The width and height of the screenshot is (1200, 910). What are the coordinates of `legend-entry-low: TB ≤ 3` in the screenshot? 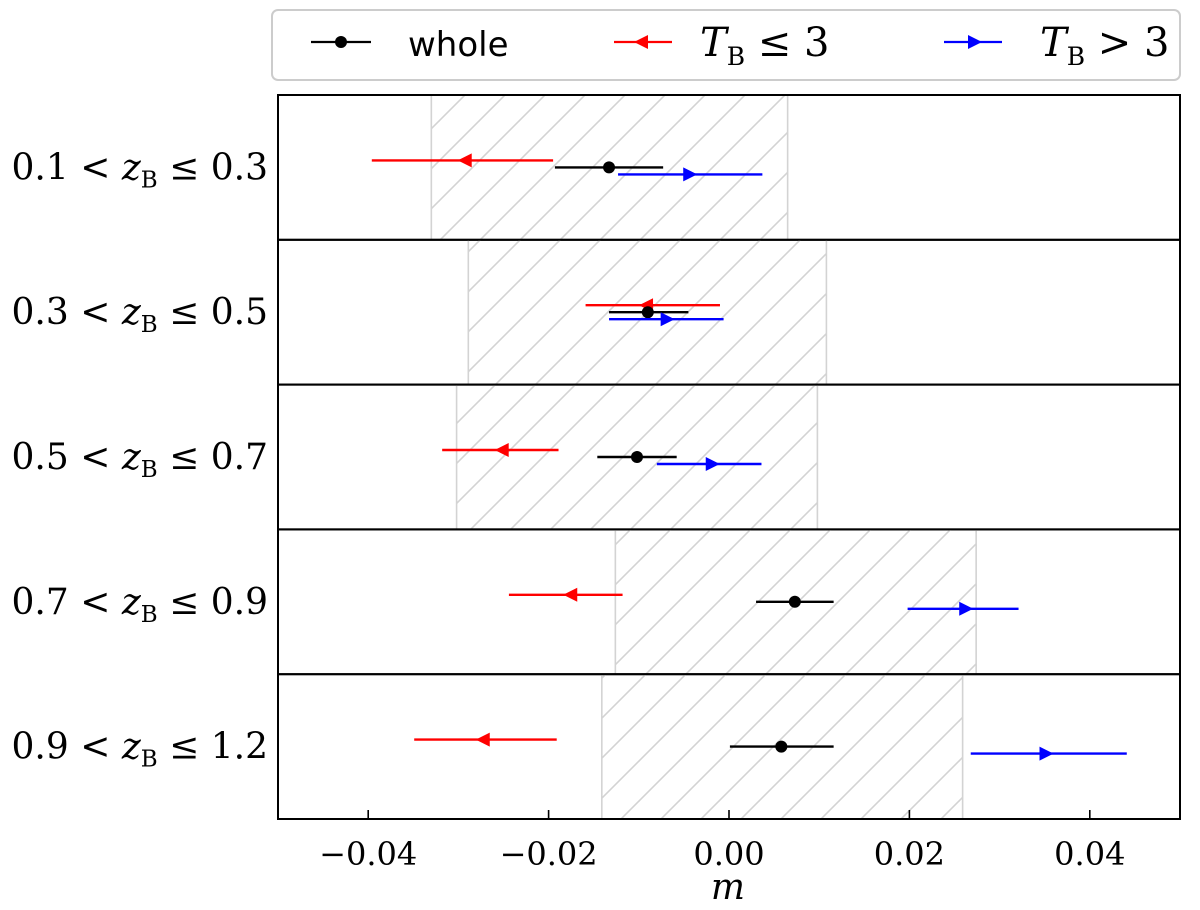 It's located at (721, 45).